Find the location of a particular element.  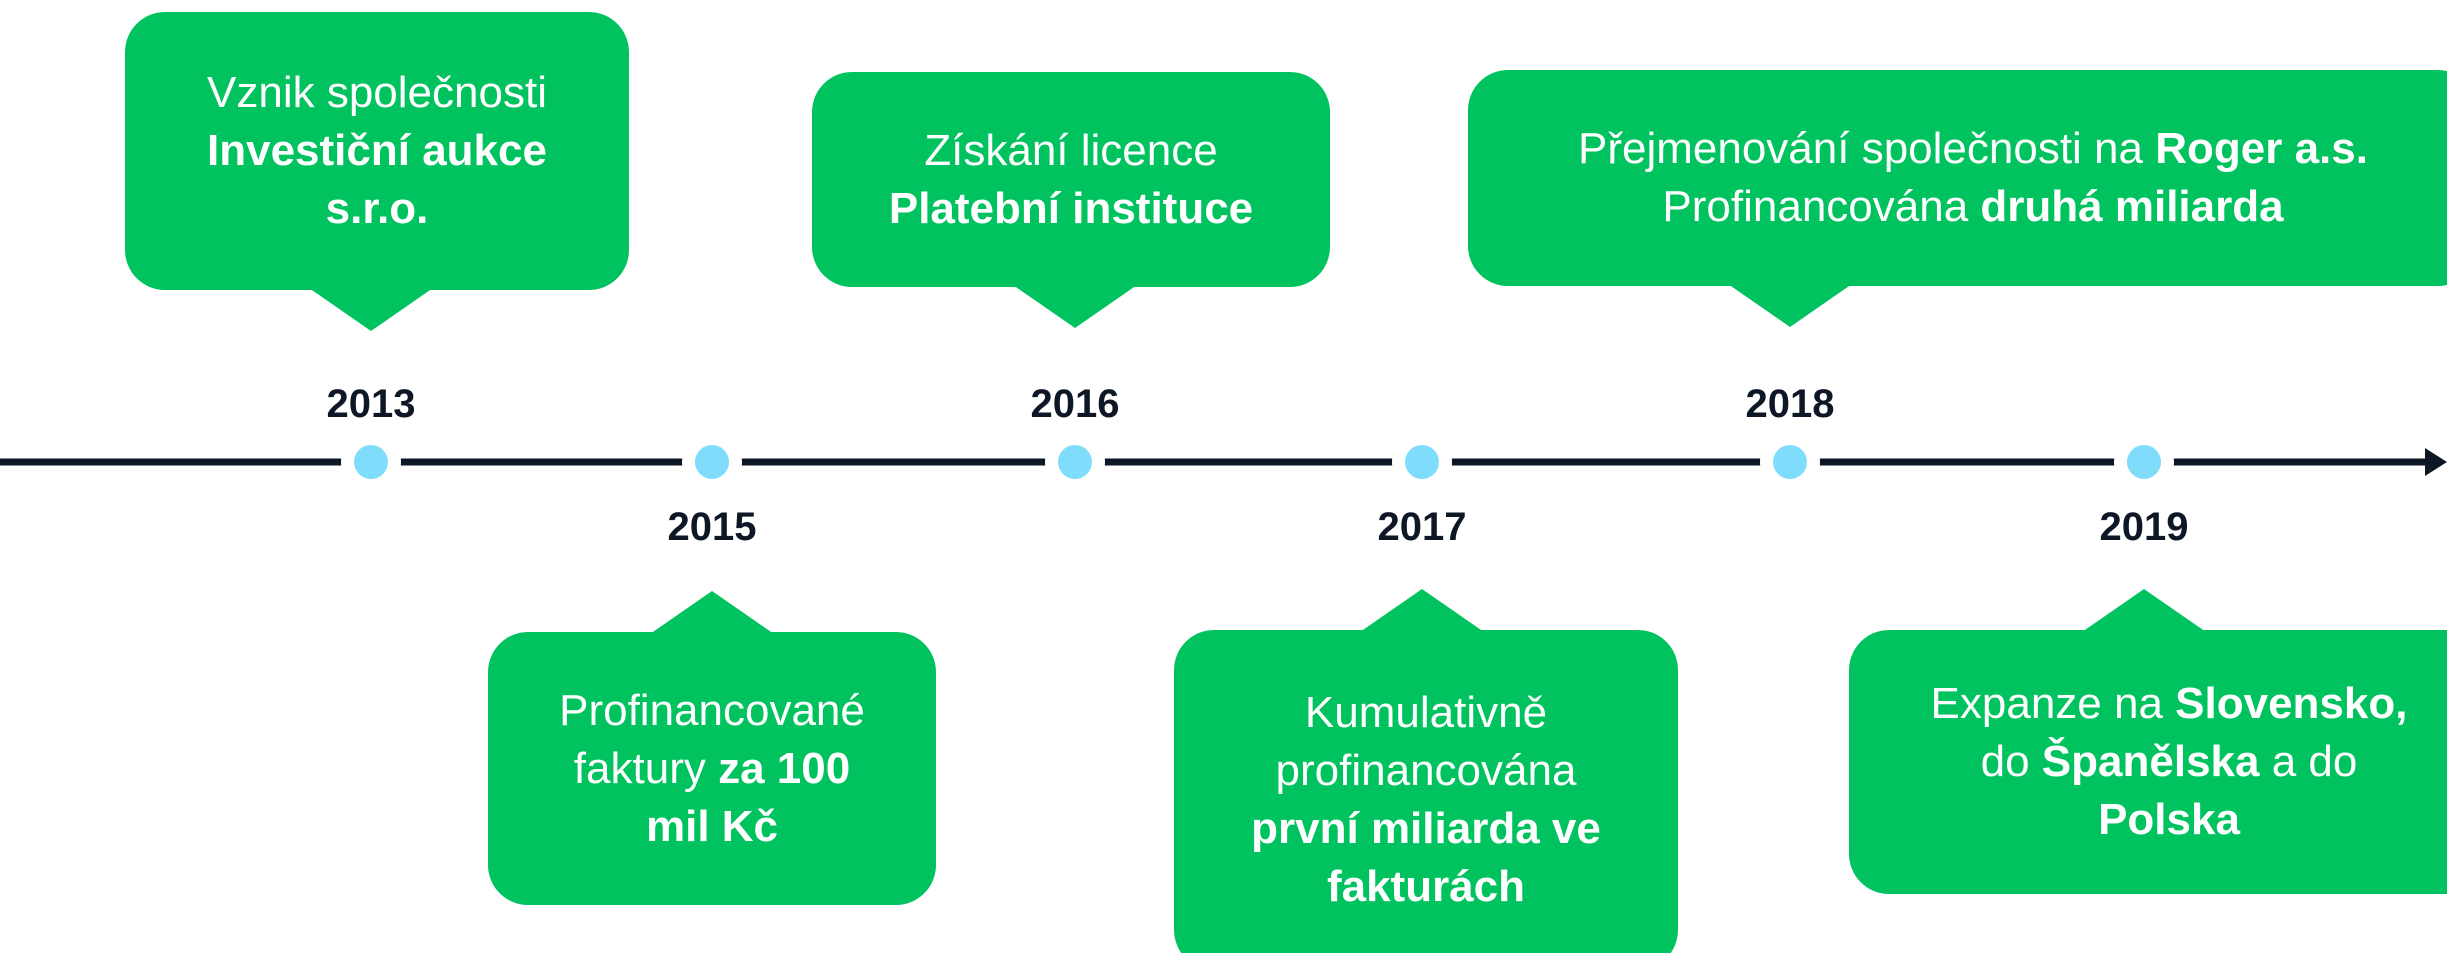

text: Profinancována is located at coordinates (1821, 206).